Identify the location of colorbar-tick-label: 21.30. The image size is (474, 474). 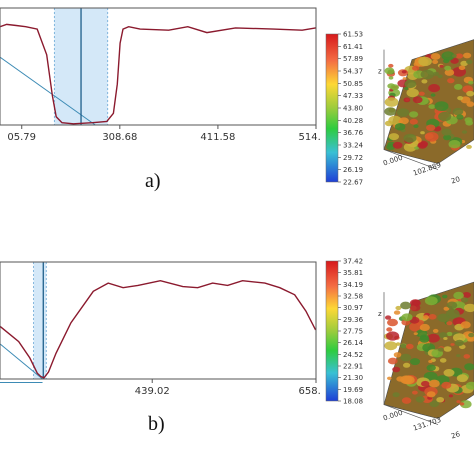
(353, 378).